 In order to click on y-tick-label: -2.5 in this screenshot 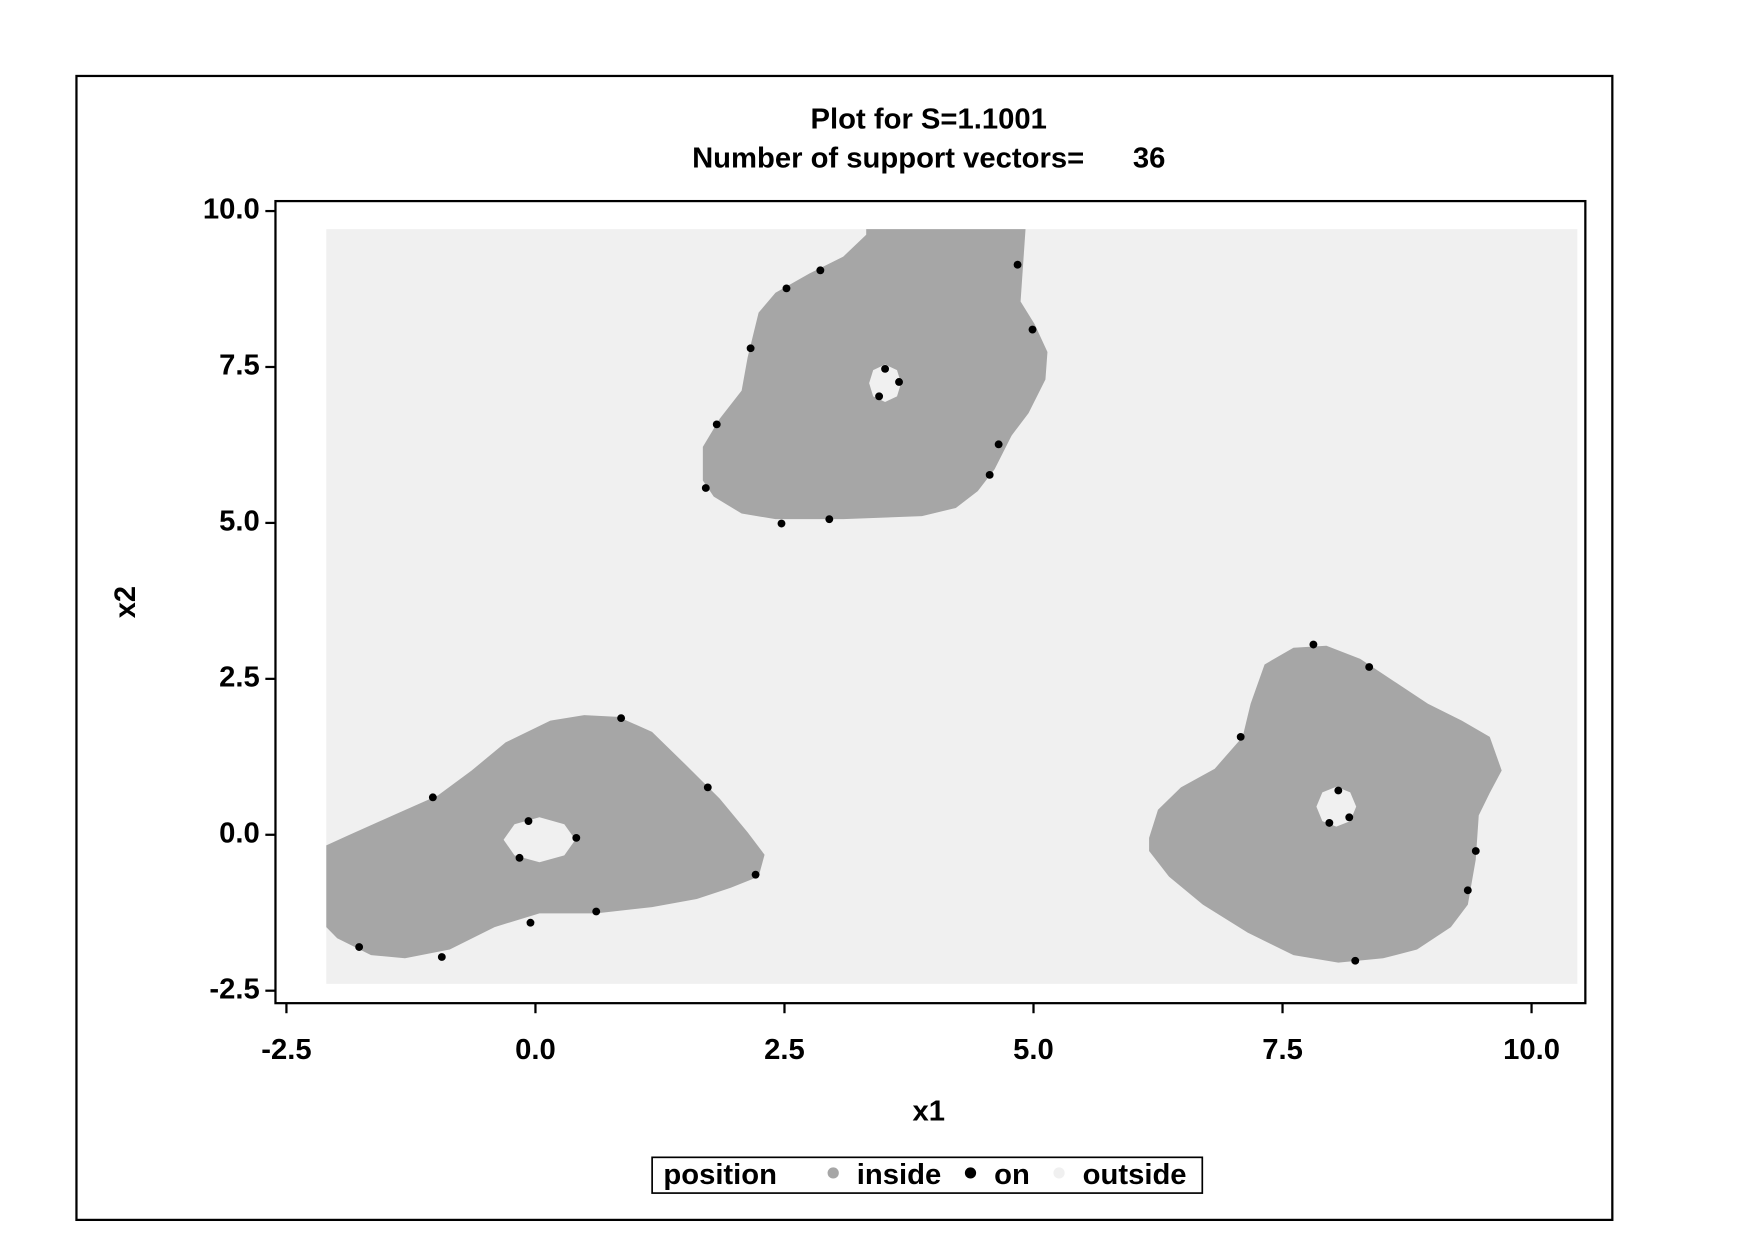, I will do `click(234, 989)`.